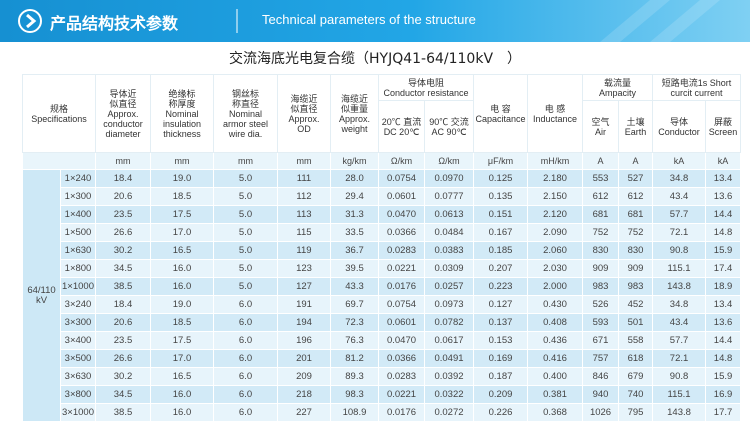  Describe the element at coordinates (501, 196) in the screenshot. I see `value-cell: 0.135` at that location.